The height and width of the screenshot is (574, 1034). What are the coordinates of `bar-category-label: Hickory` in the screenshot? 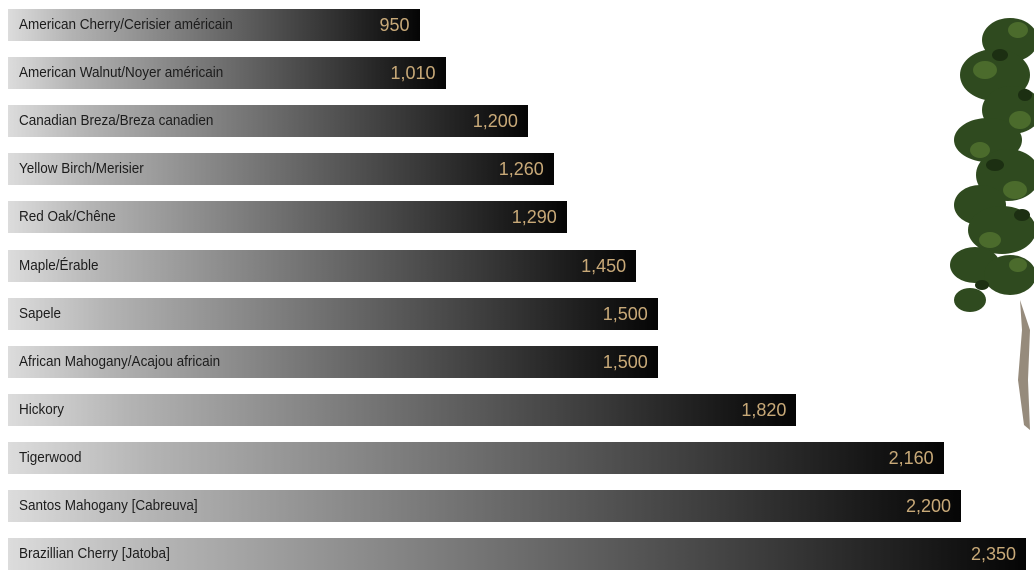 It's located at (42, 409).